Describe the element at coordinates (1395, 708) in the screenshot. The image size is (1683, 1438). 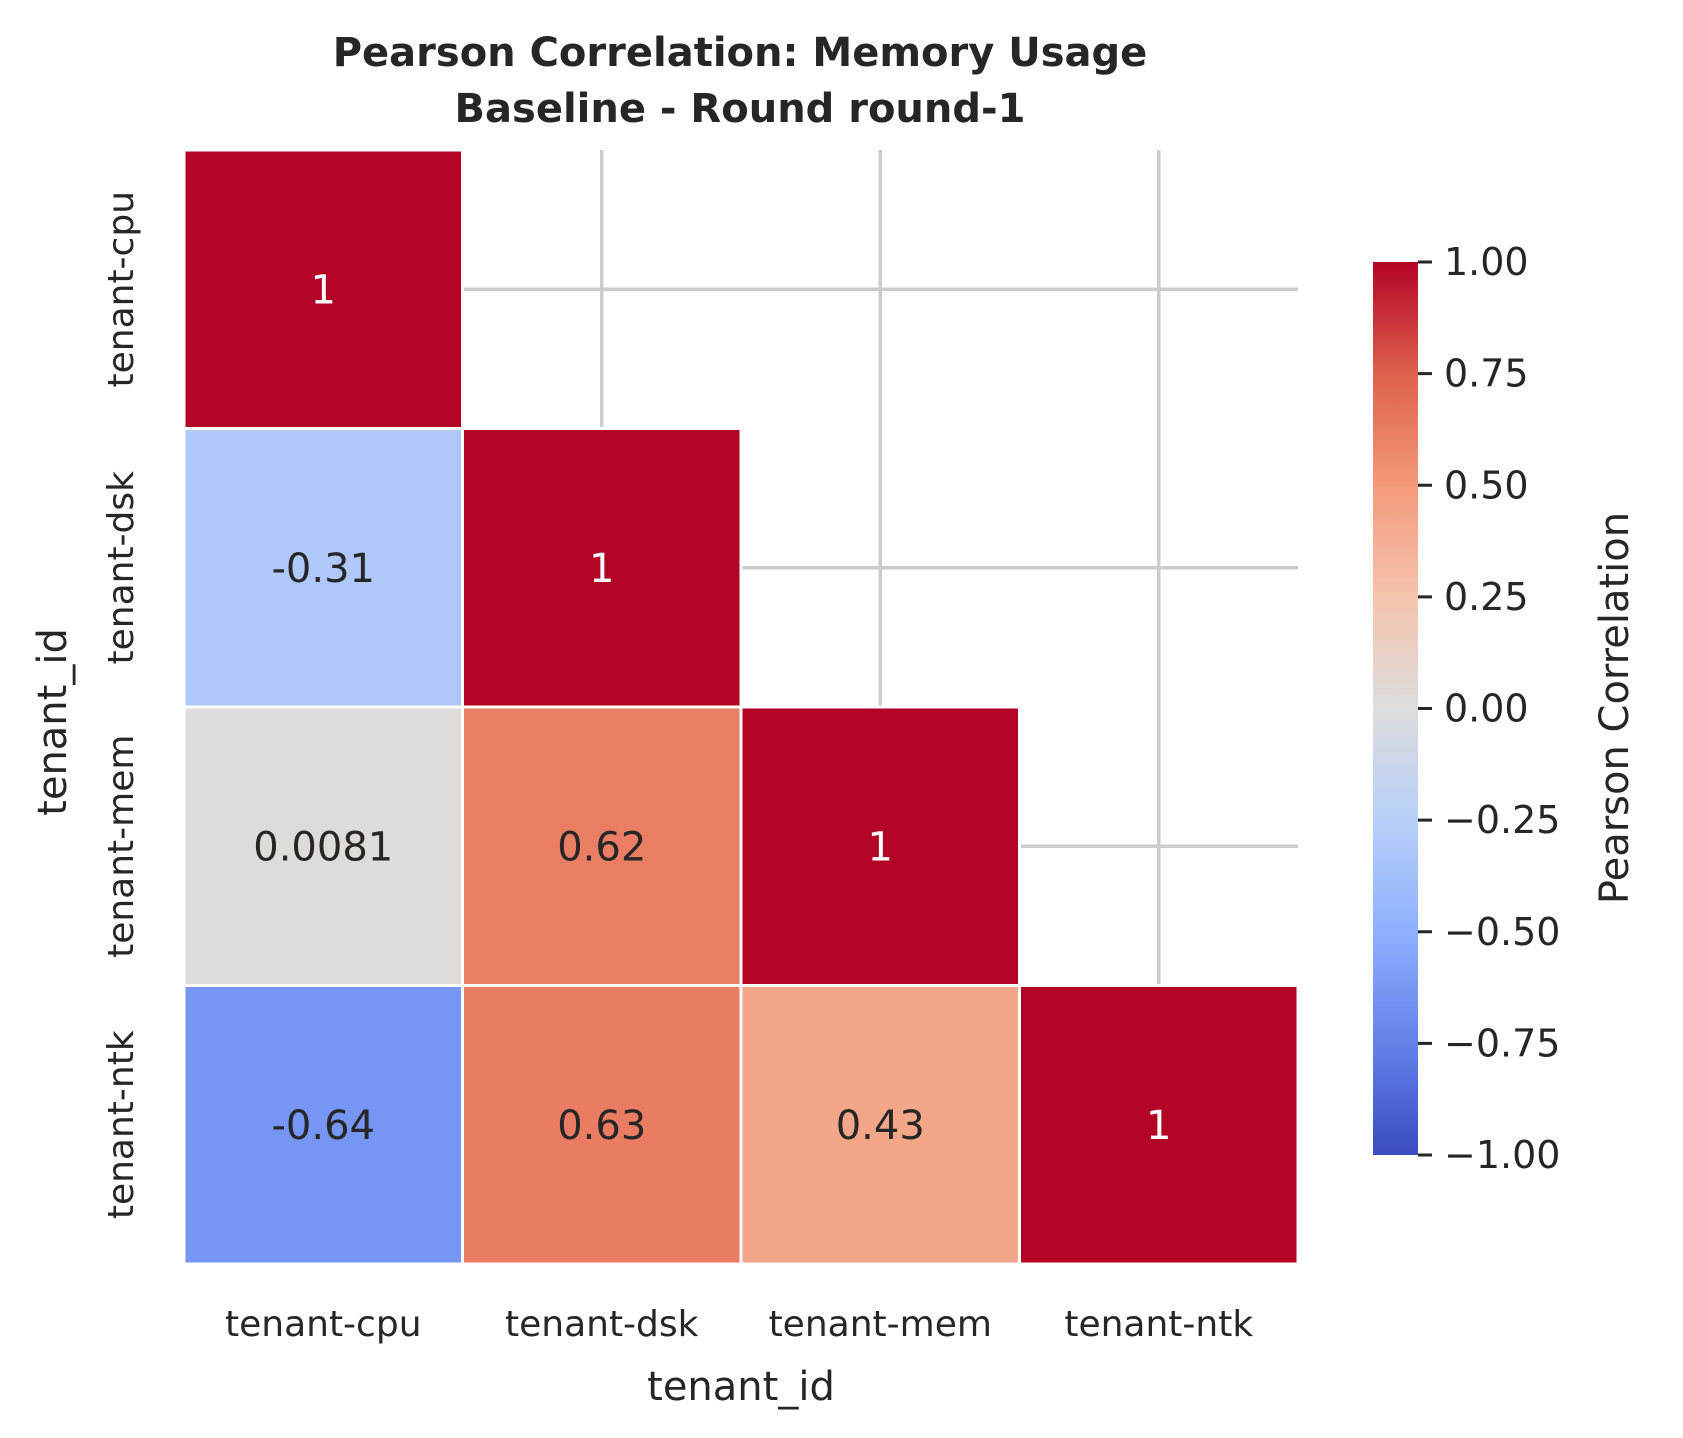
I see `colorbar` at that location.